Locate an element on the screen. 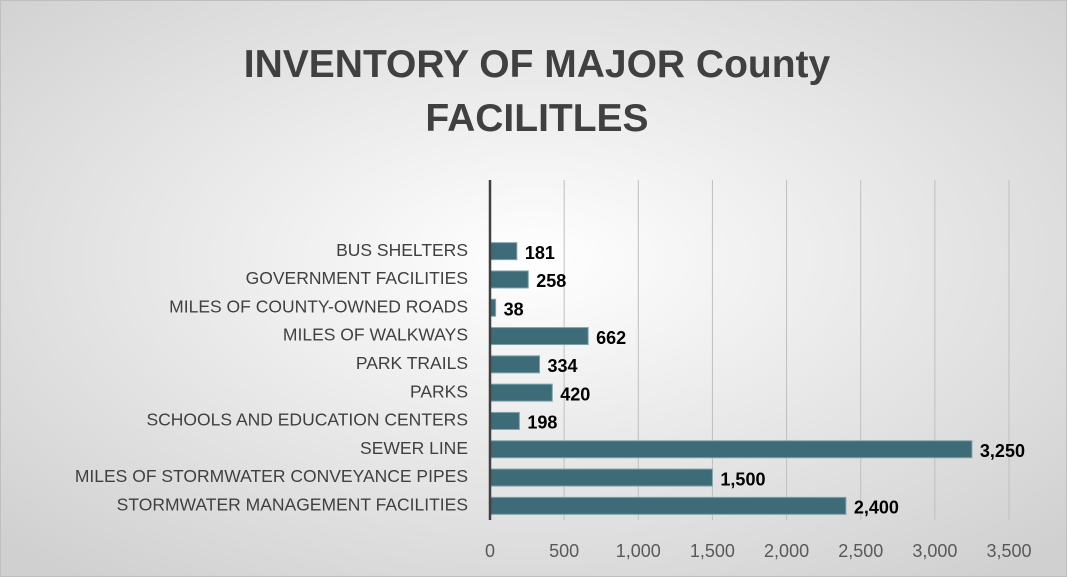 Image resolution: width=1067 pixels, height=577 pixels. y-tick-label: PARKS is located at coordinates (439, 391).